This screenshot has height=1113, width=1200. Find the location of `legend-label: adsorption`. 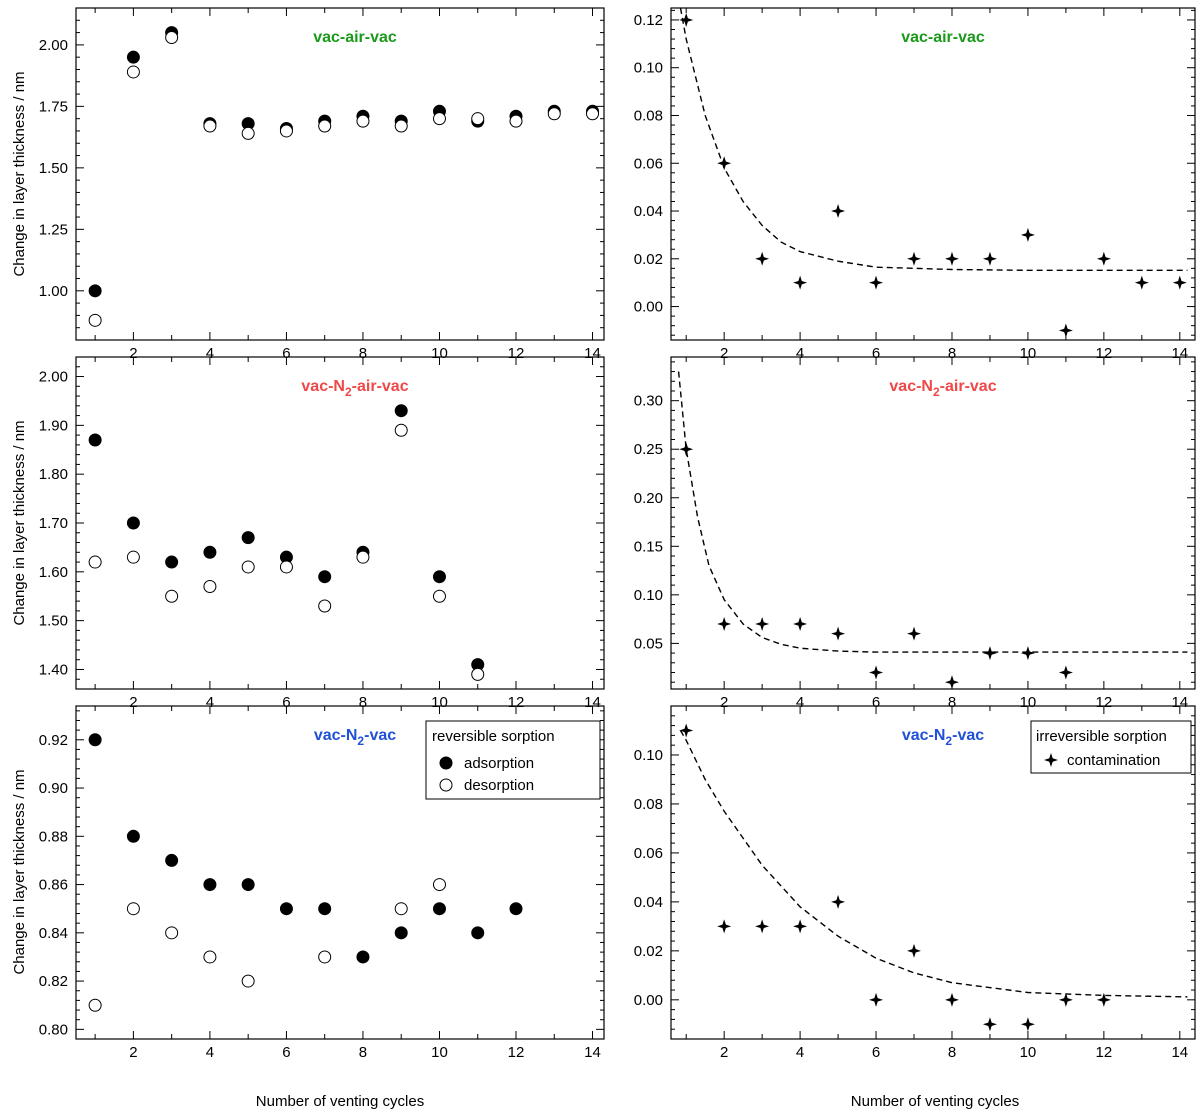

legend-label: adsorption is located at coordinates (499, 763).